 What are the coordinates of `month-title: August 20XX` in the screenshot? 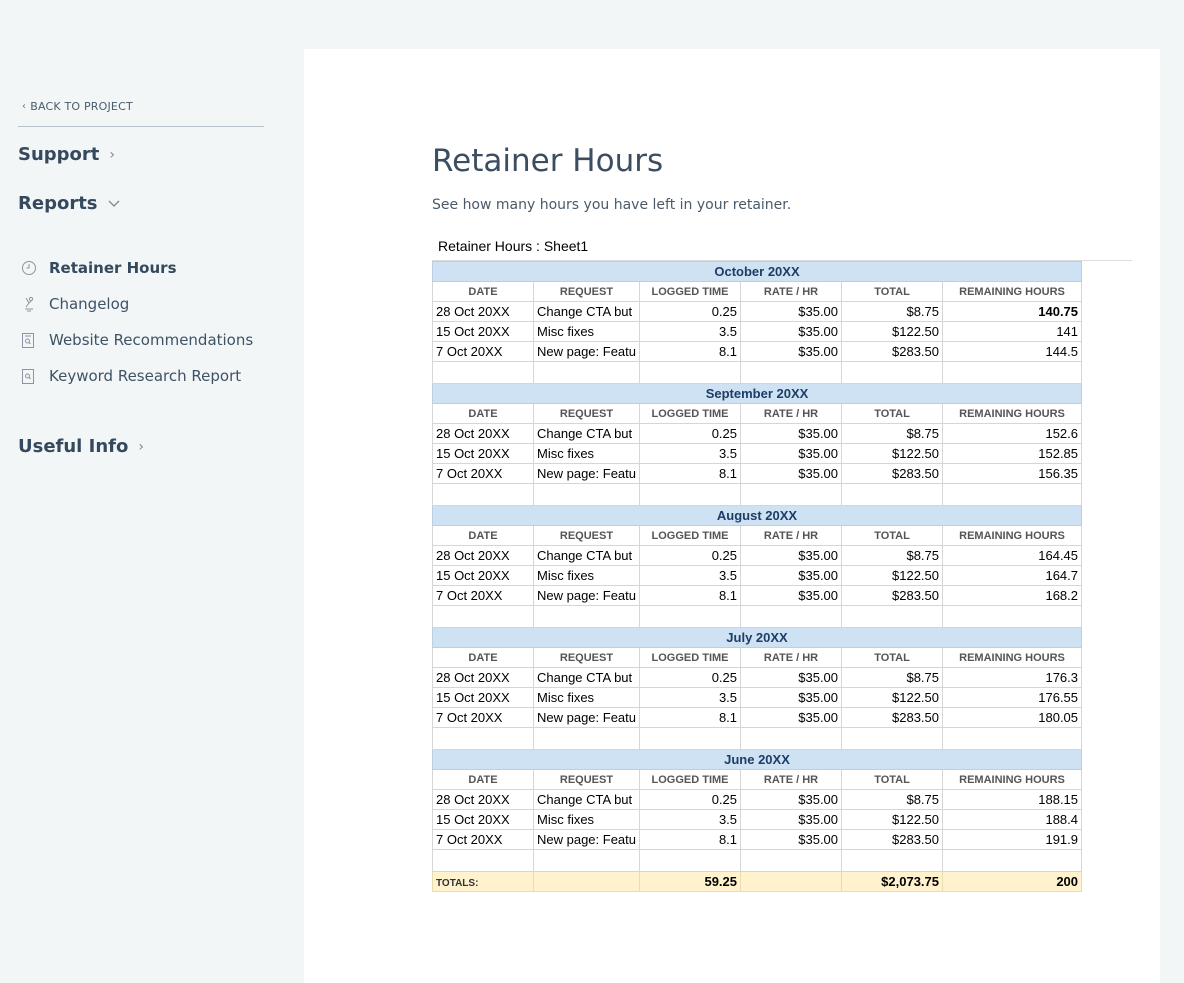 It's located at (757, 515).